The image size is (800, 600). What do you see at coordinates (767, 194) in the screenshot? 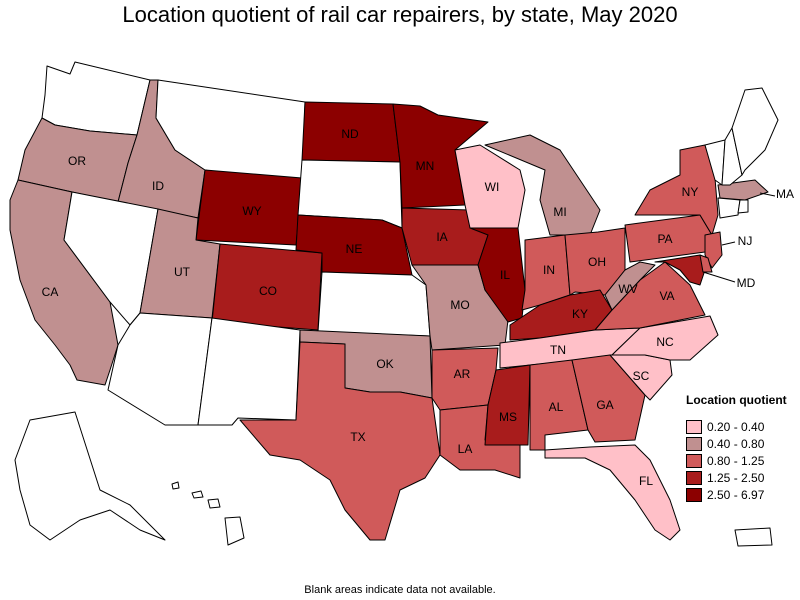
I see `ma-callout-line` at bounding box center [767, 194].